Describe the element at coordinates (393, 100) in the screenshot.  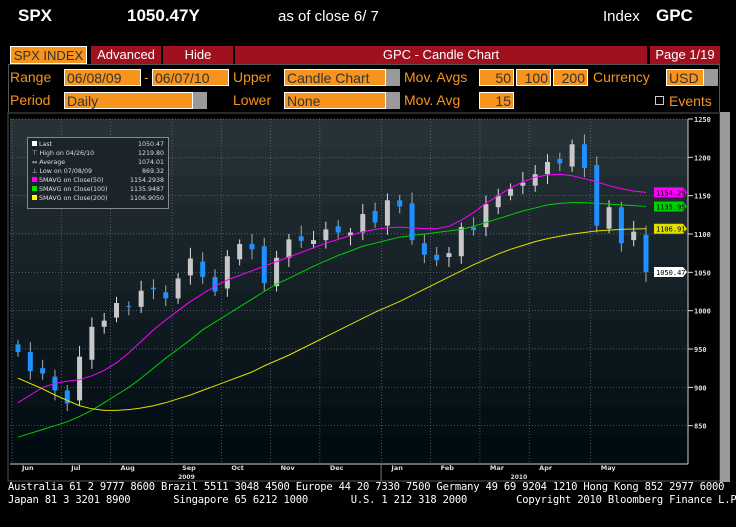
I see `lower-dropdown-arrow` at that location.